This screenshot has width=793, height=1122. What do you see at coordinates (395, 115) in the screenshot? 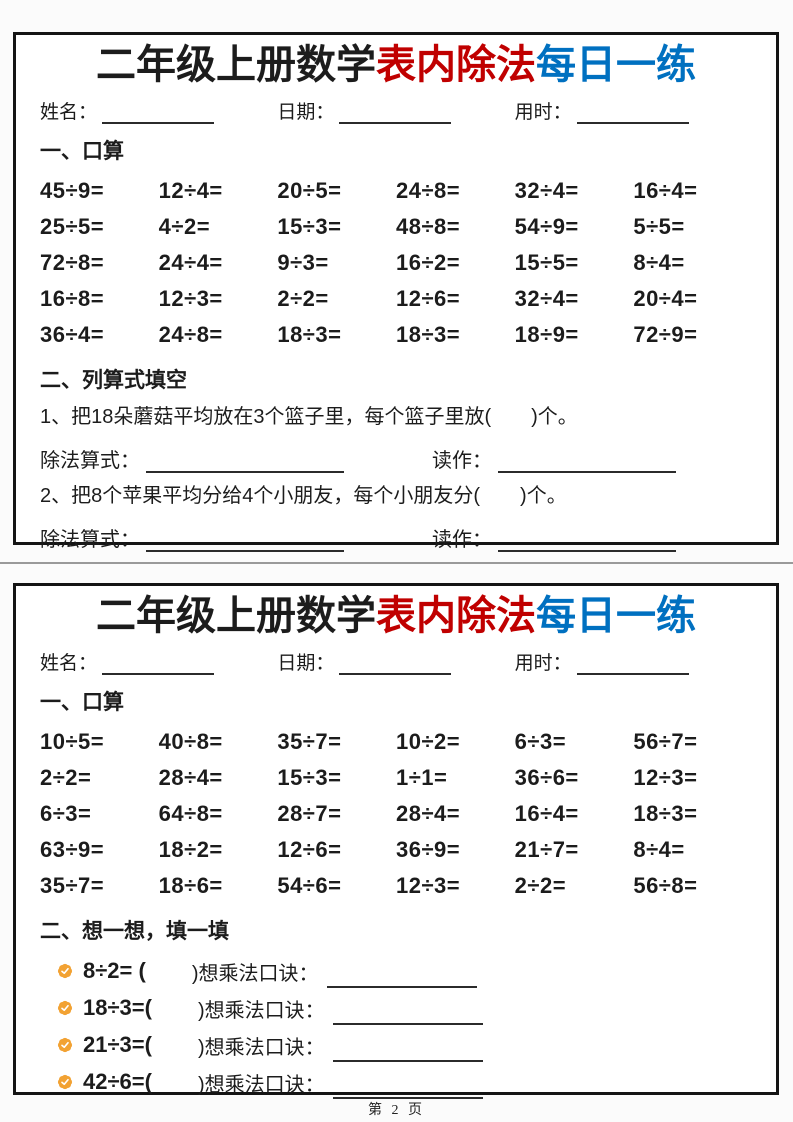
I see `date-blank` at bounding box center [395, 115].